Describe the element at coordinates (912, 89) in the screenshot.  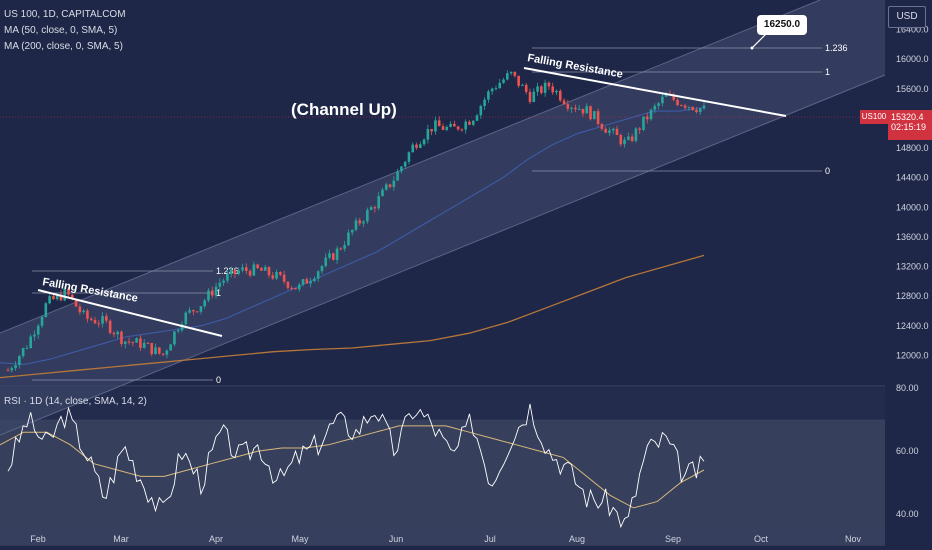
I see `y-tick-label: 15600.0` at that location.